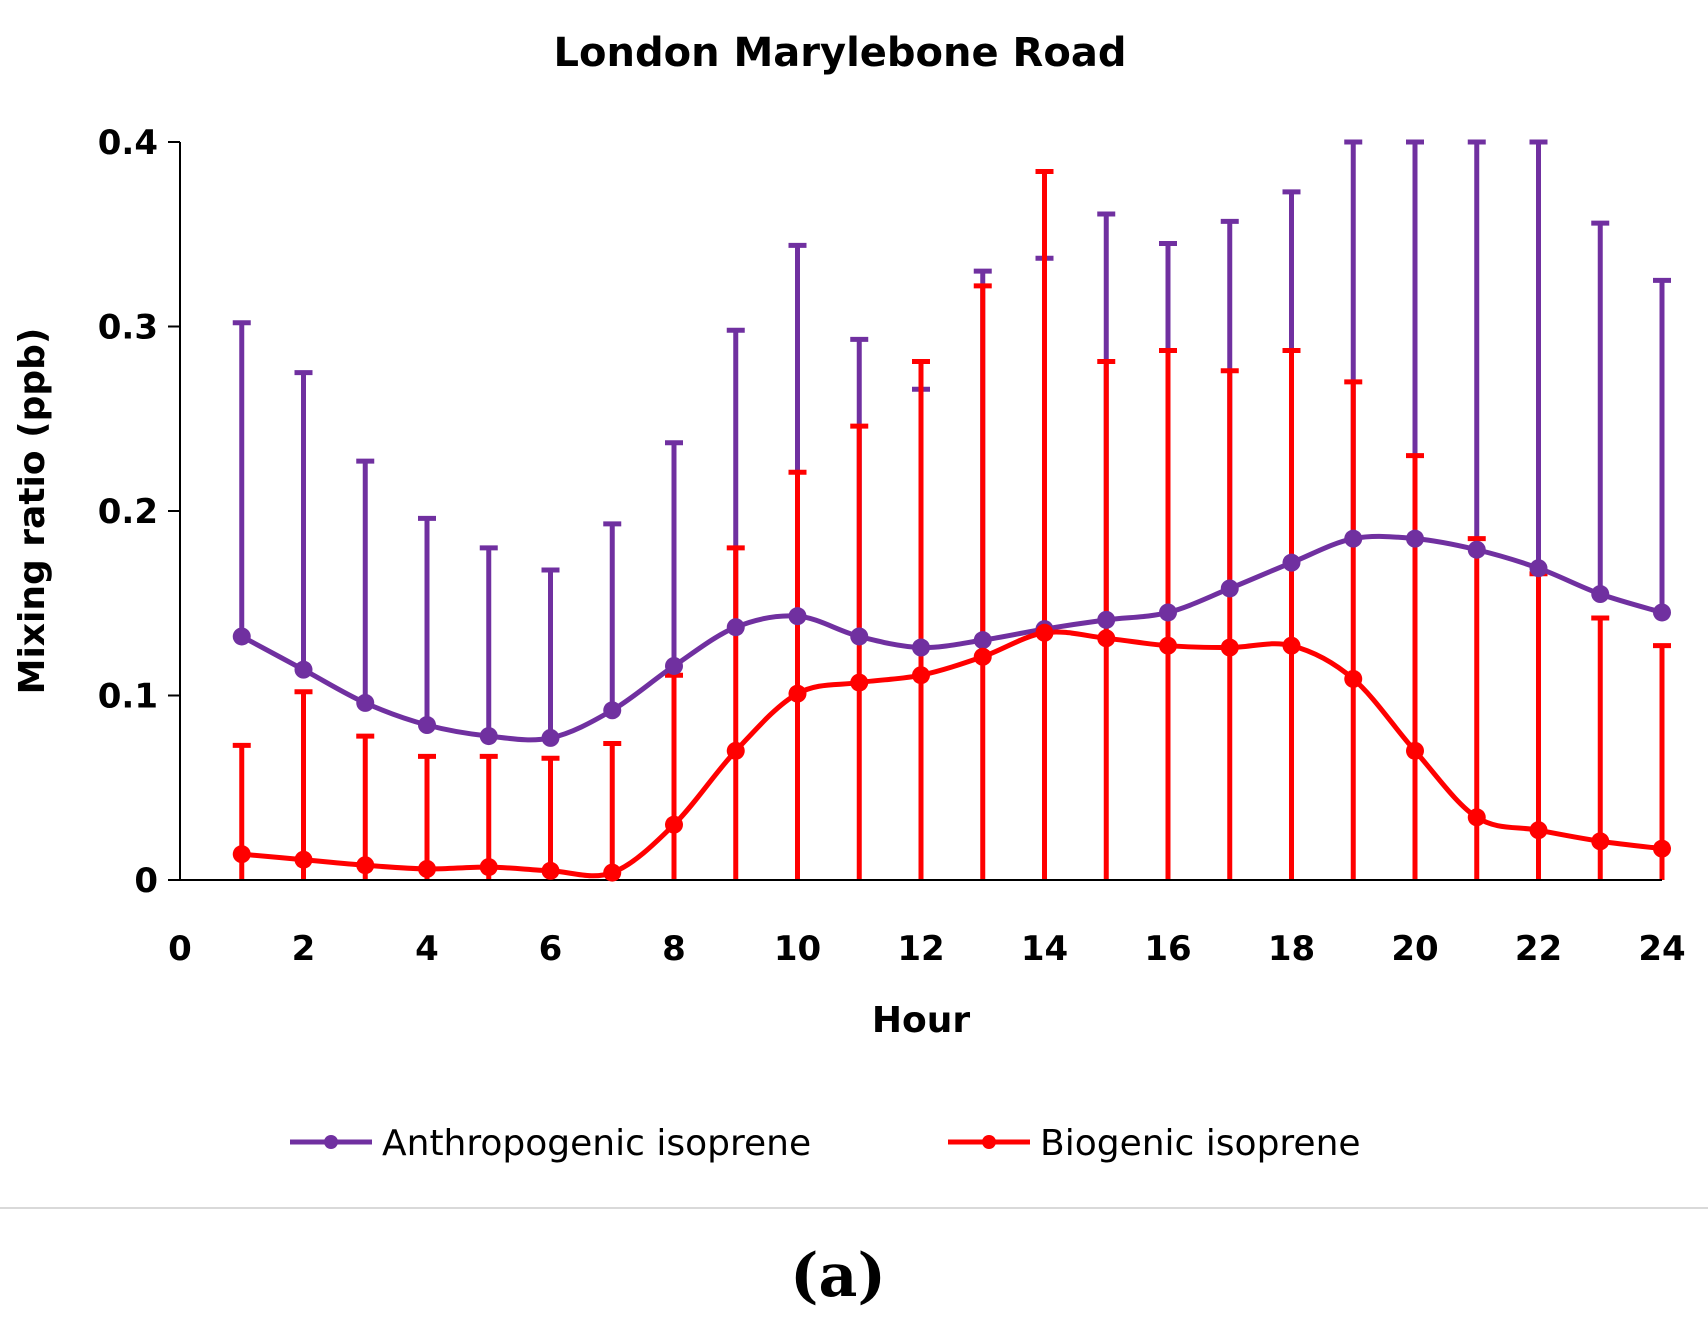  I want to click on legend-label-anthropogenic: Anthropogenic isoprene, so click(596, 1143).